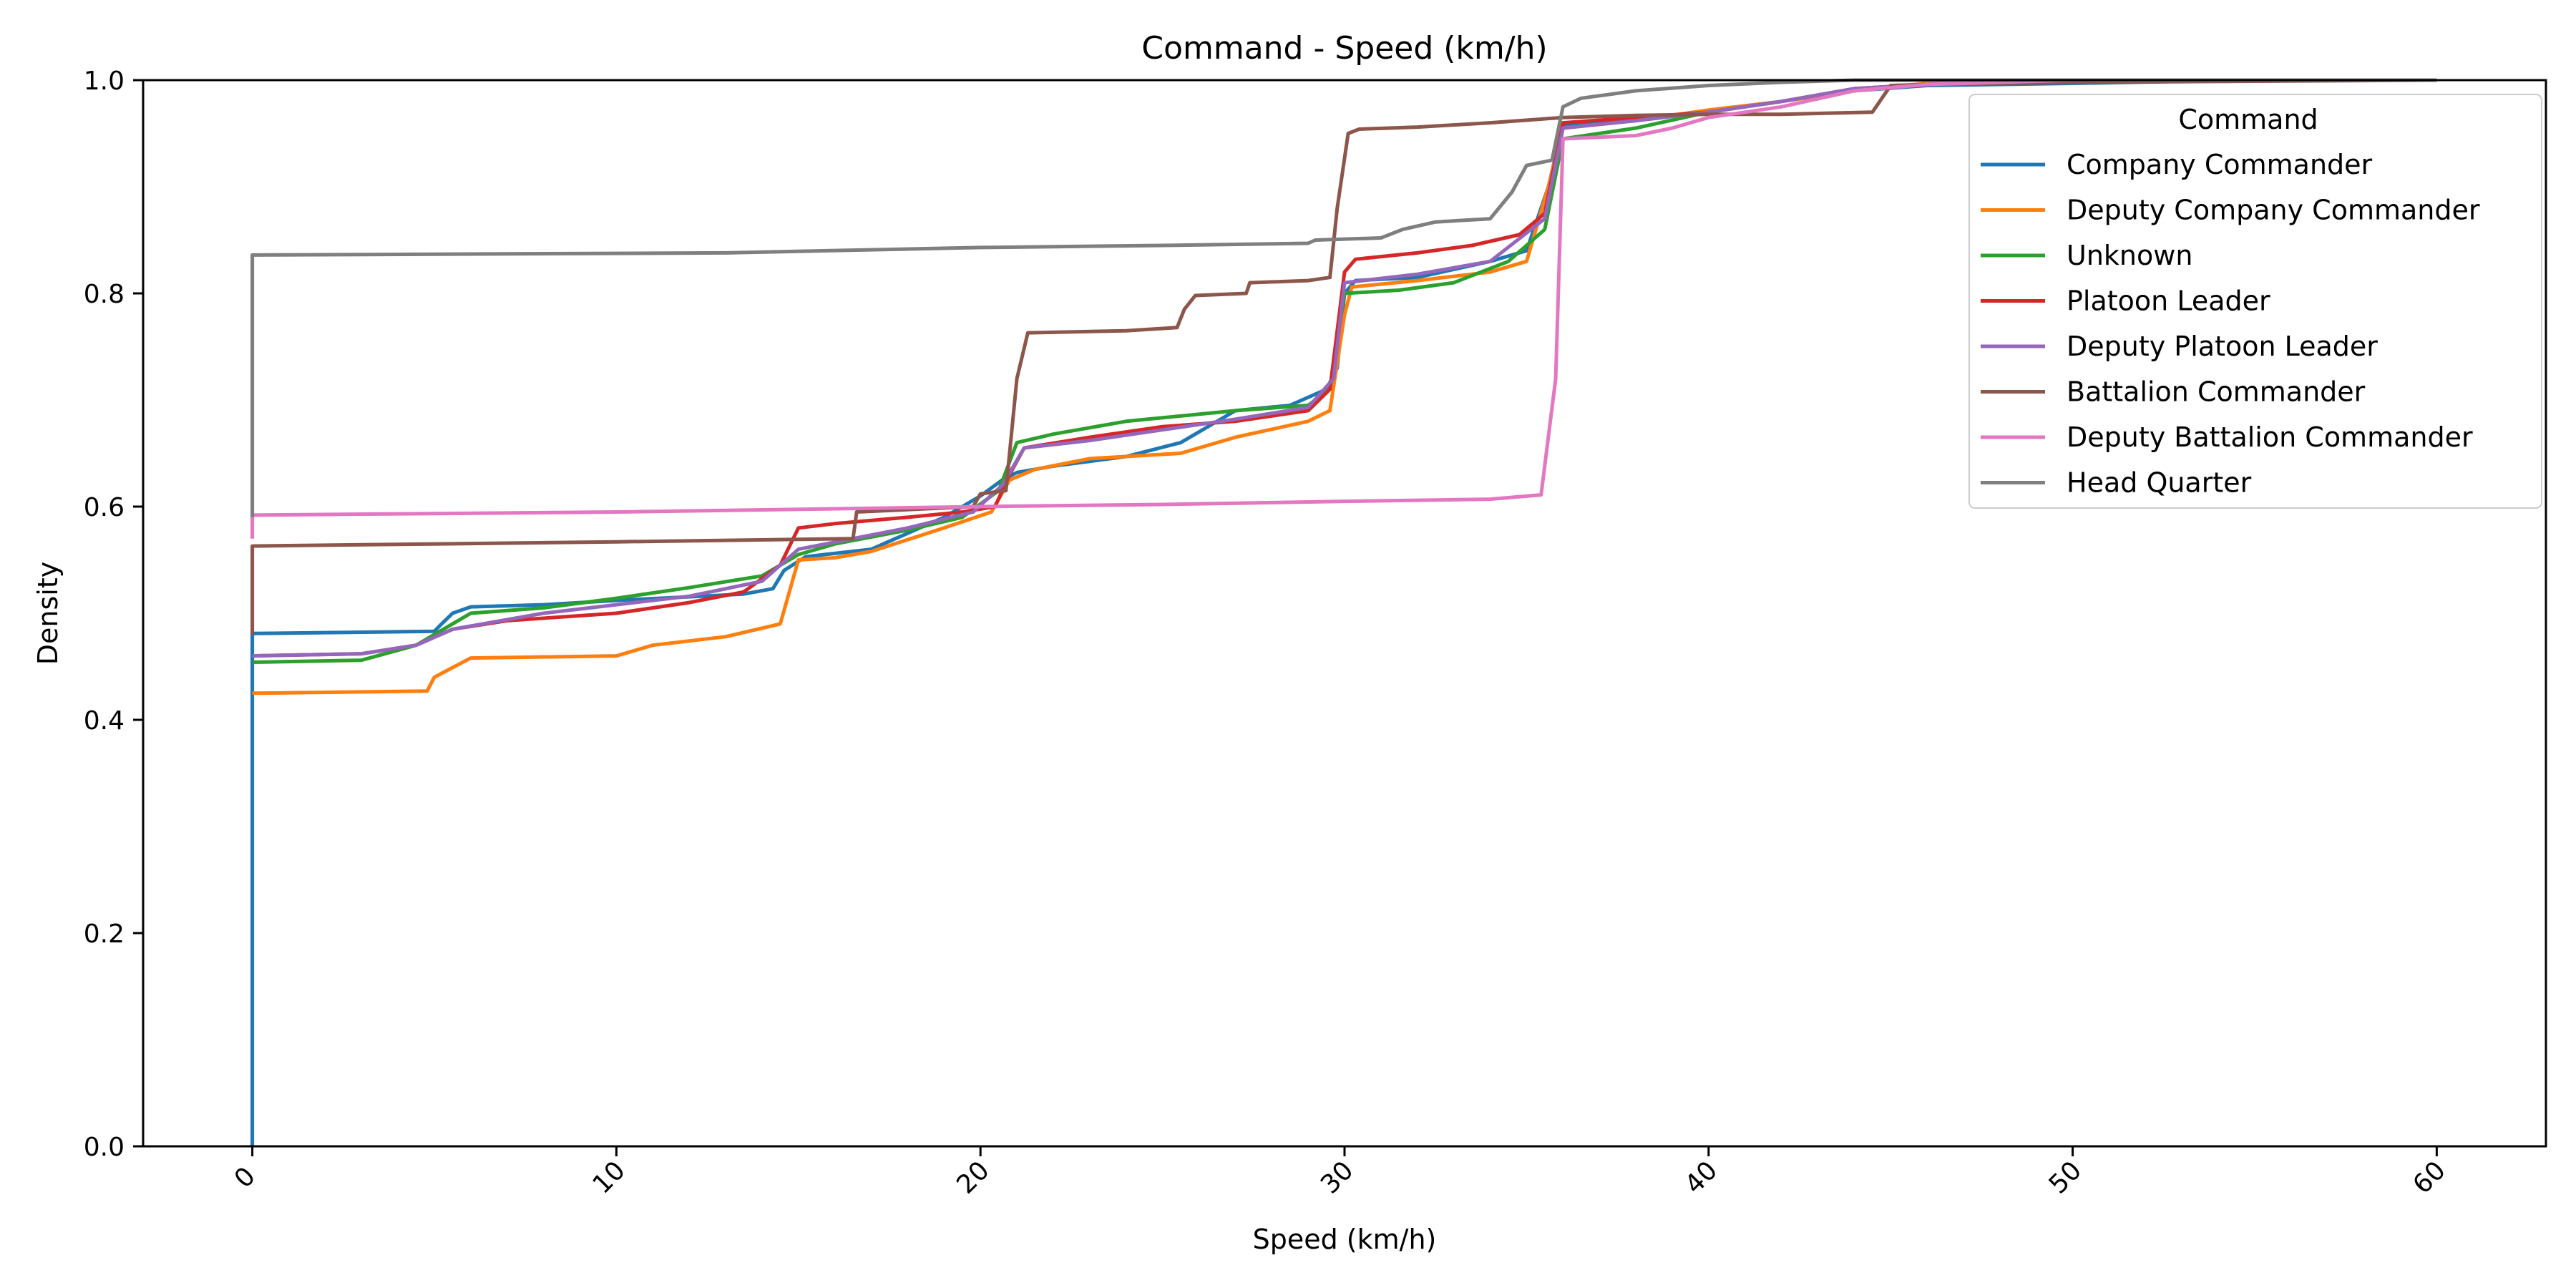 This screenshot has width=2576, height=1288. What do you see at coordinates (2273, 210) in the screenshot?
I see `legend-label-1: Deputy Company Commander` at bounding box center [2273, 210].